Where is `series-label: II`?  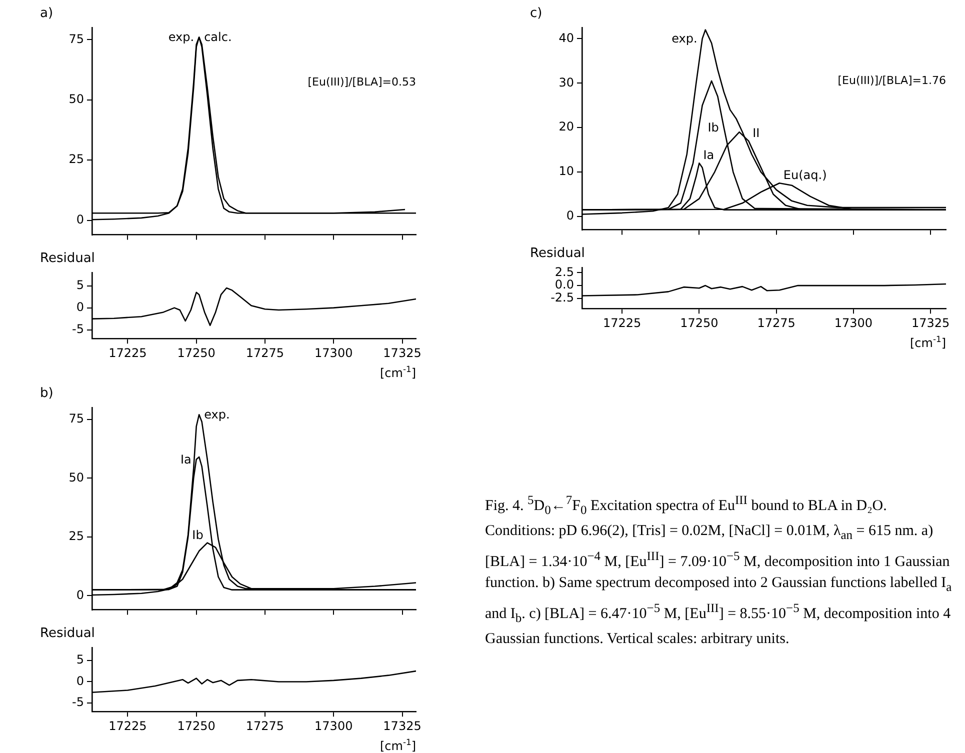
series-label: II is located at coordinates (756, 133).